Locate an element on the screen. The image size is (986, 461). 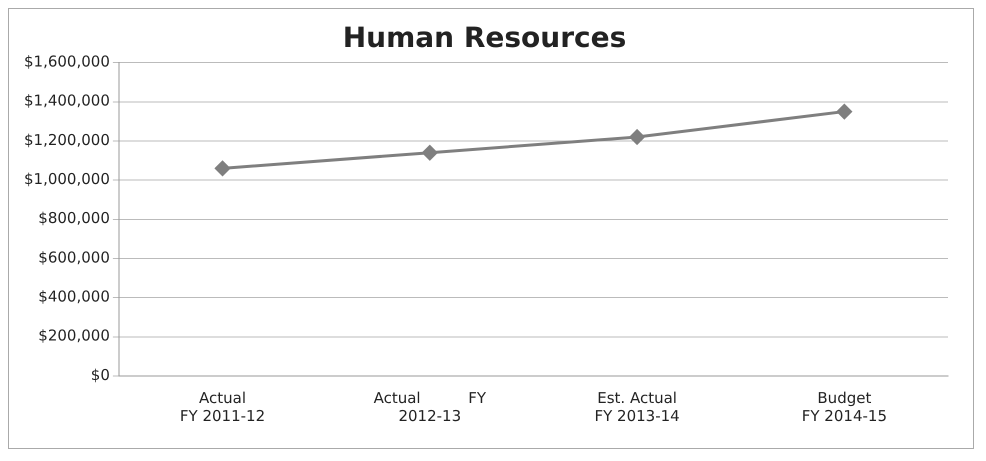
y-tick-label: $1,200,000 is located at coordinates (67, 139).